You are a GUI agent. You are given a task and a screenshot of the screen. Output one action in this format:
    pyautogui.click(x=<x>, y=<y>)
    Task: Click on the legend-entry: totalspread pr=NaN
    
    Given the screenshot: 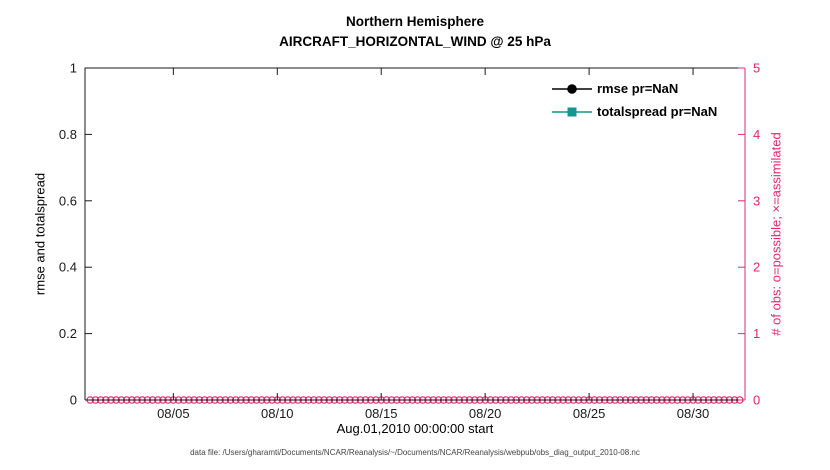 What is the action you would take?
    pyautogui.click(x=634, y=111)
    